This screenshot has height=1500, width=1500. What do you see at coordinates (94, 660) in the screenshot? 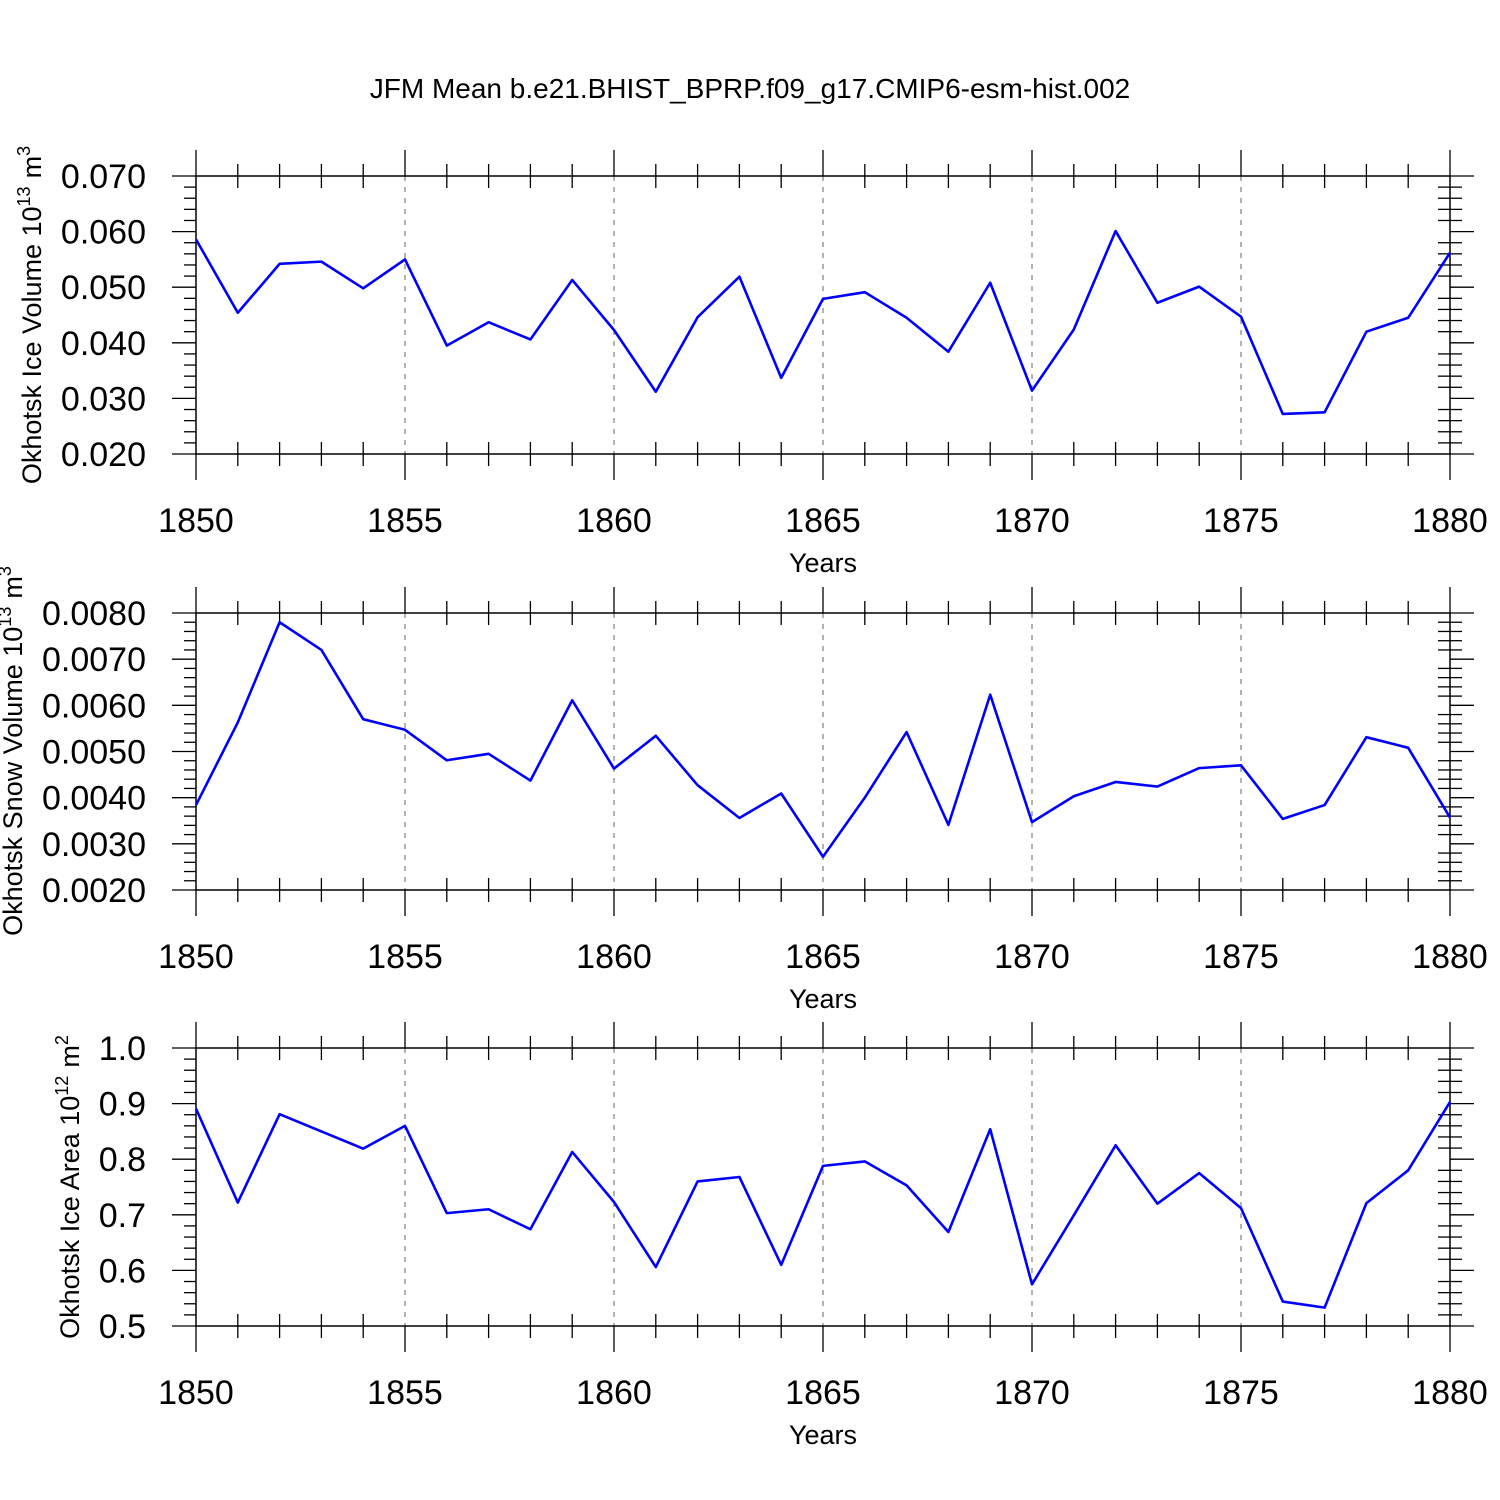
I see `y-tick-label: 0.0070` at bounding box center [94, 660].